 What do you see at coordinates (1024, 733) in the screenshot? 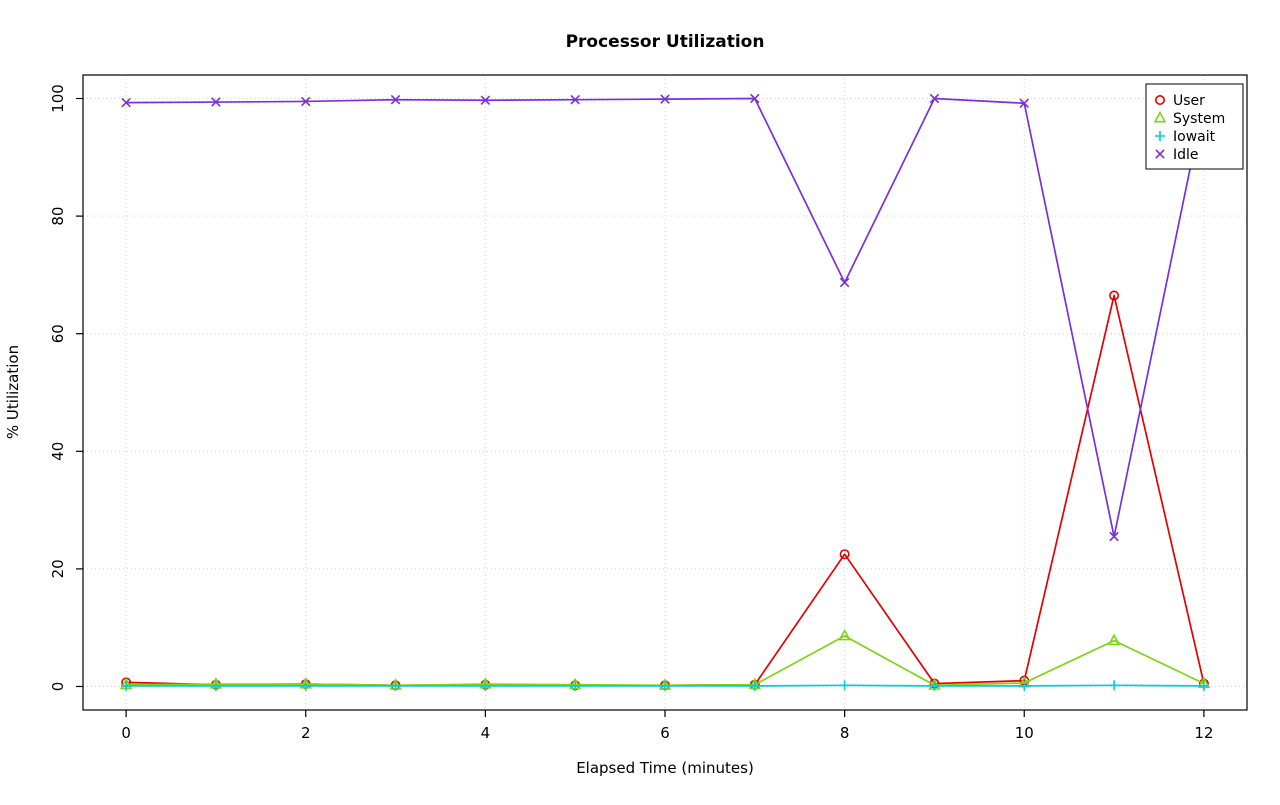
I see `x-axis-tick-label: 10` at bounding box center [1024, 733].